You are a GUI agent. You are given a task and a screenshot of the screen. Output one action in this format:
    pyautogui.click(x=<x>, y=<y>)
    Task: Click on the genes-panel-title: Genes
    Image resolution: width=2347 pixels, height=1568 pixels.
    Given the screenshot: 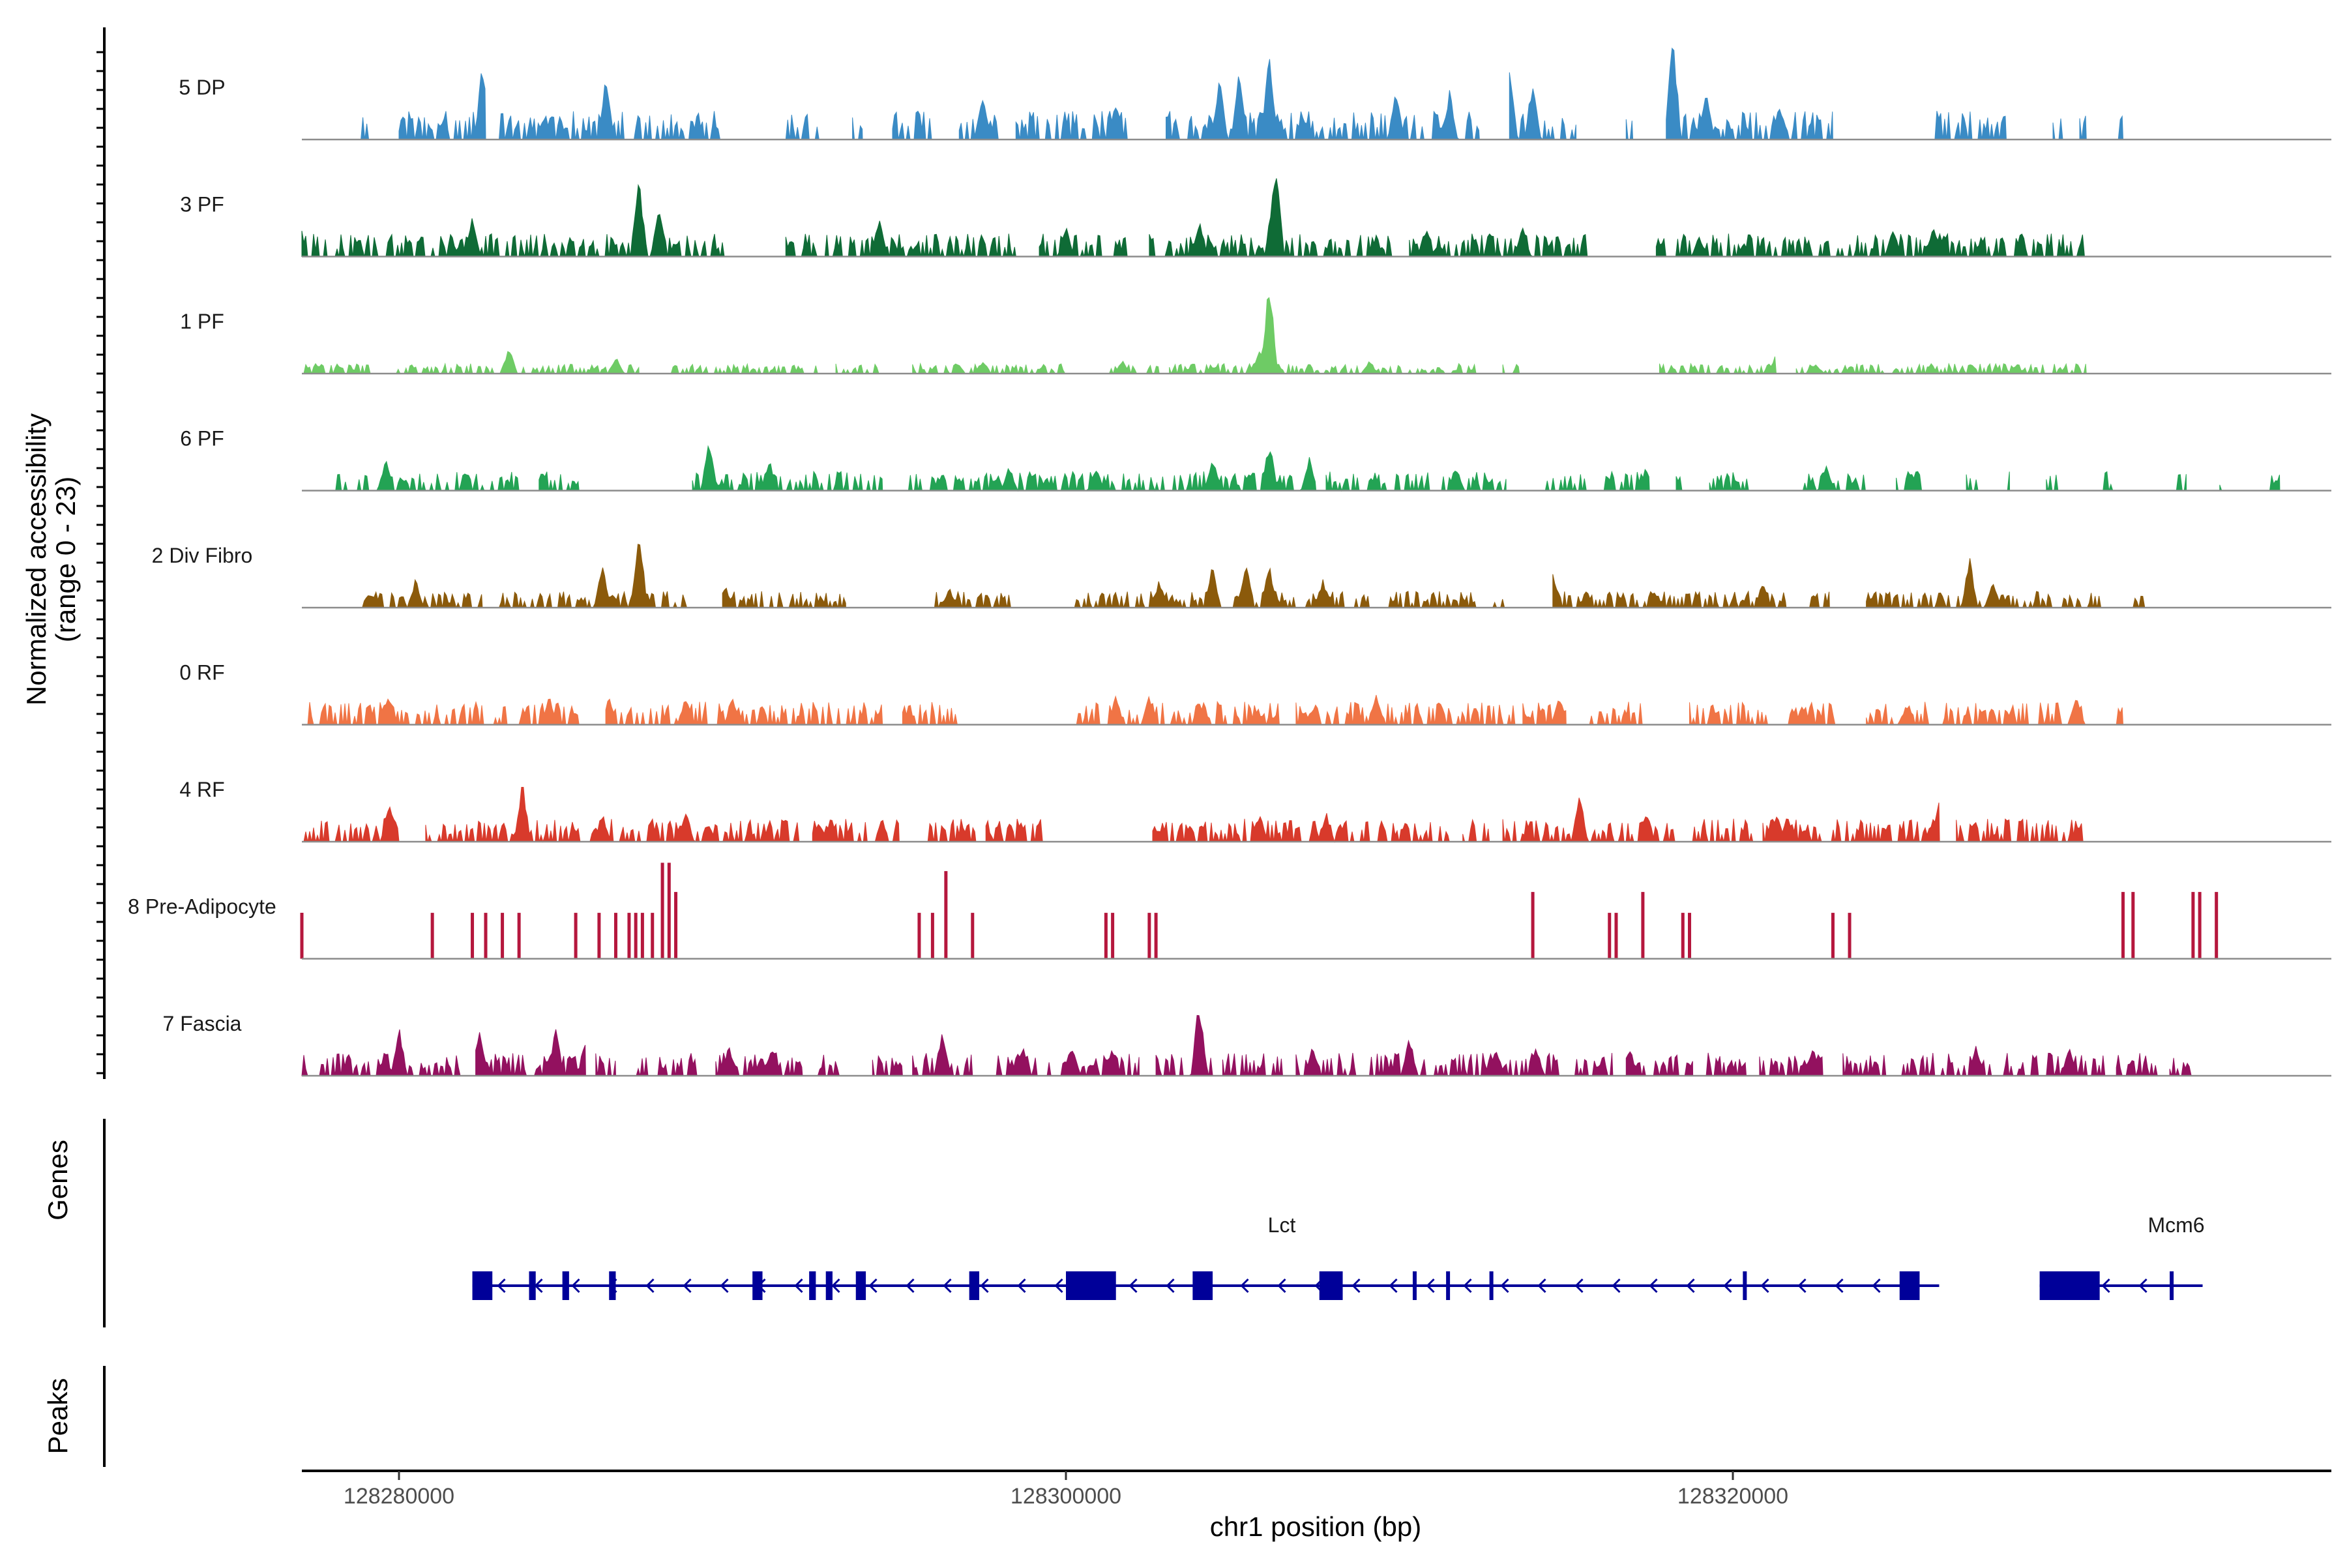 What is the action you would take?
    pyautogui.click(x=57, y=1180)
    